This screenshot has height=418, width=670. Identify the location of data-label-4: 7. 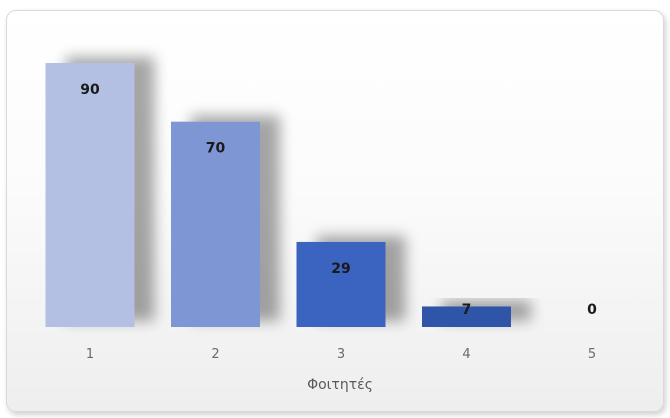
(467, 310).